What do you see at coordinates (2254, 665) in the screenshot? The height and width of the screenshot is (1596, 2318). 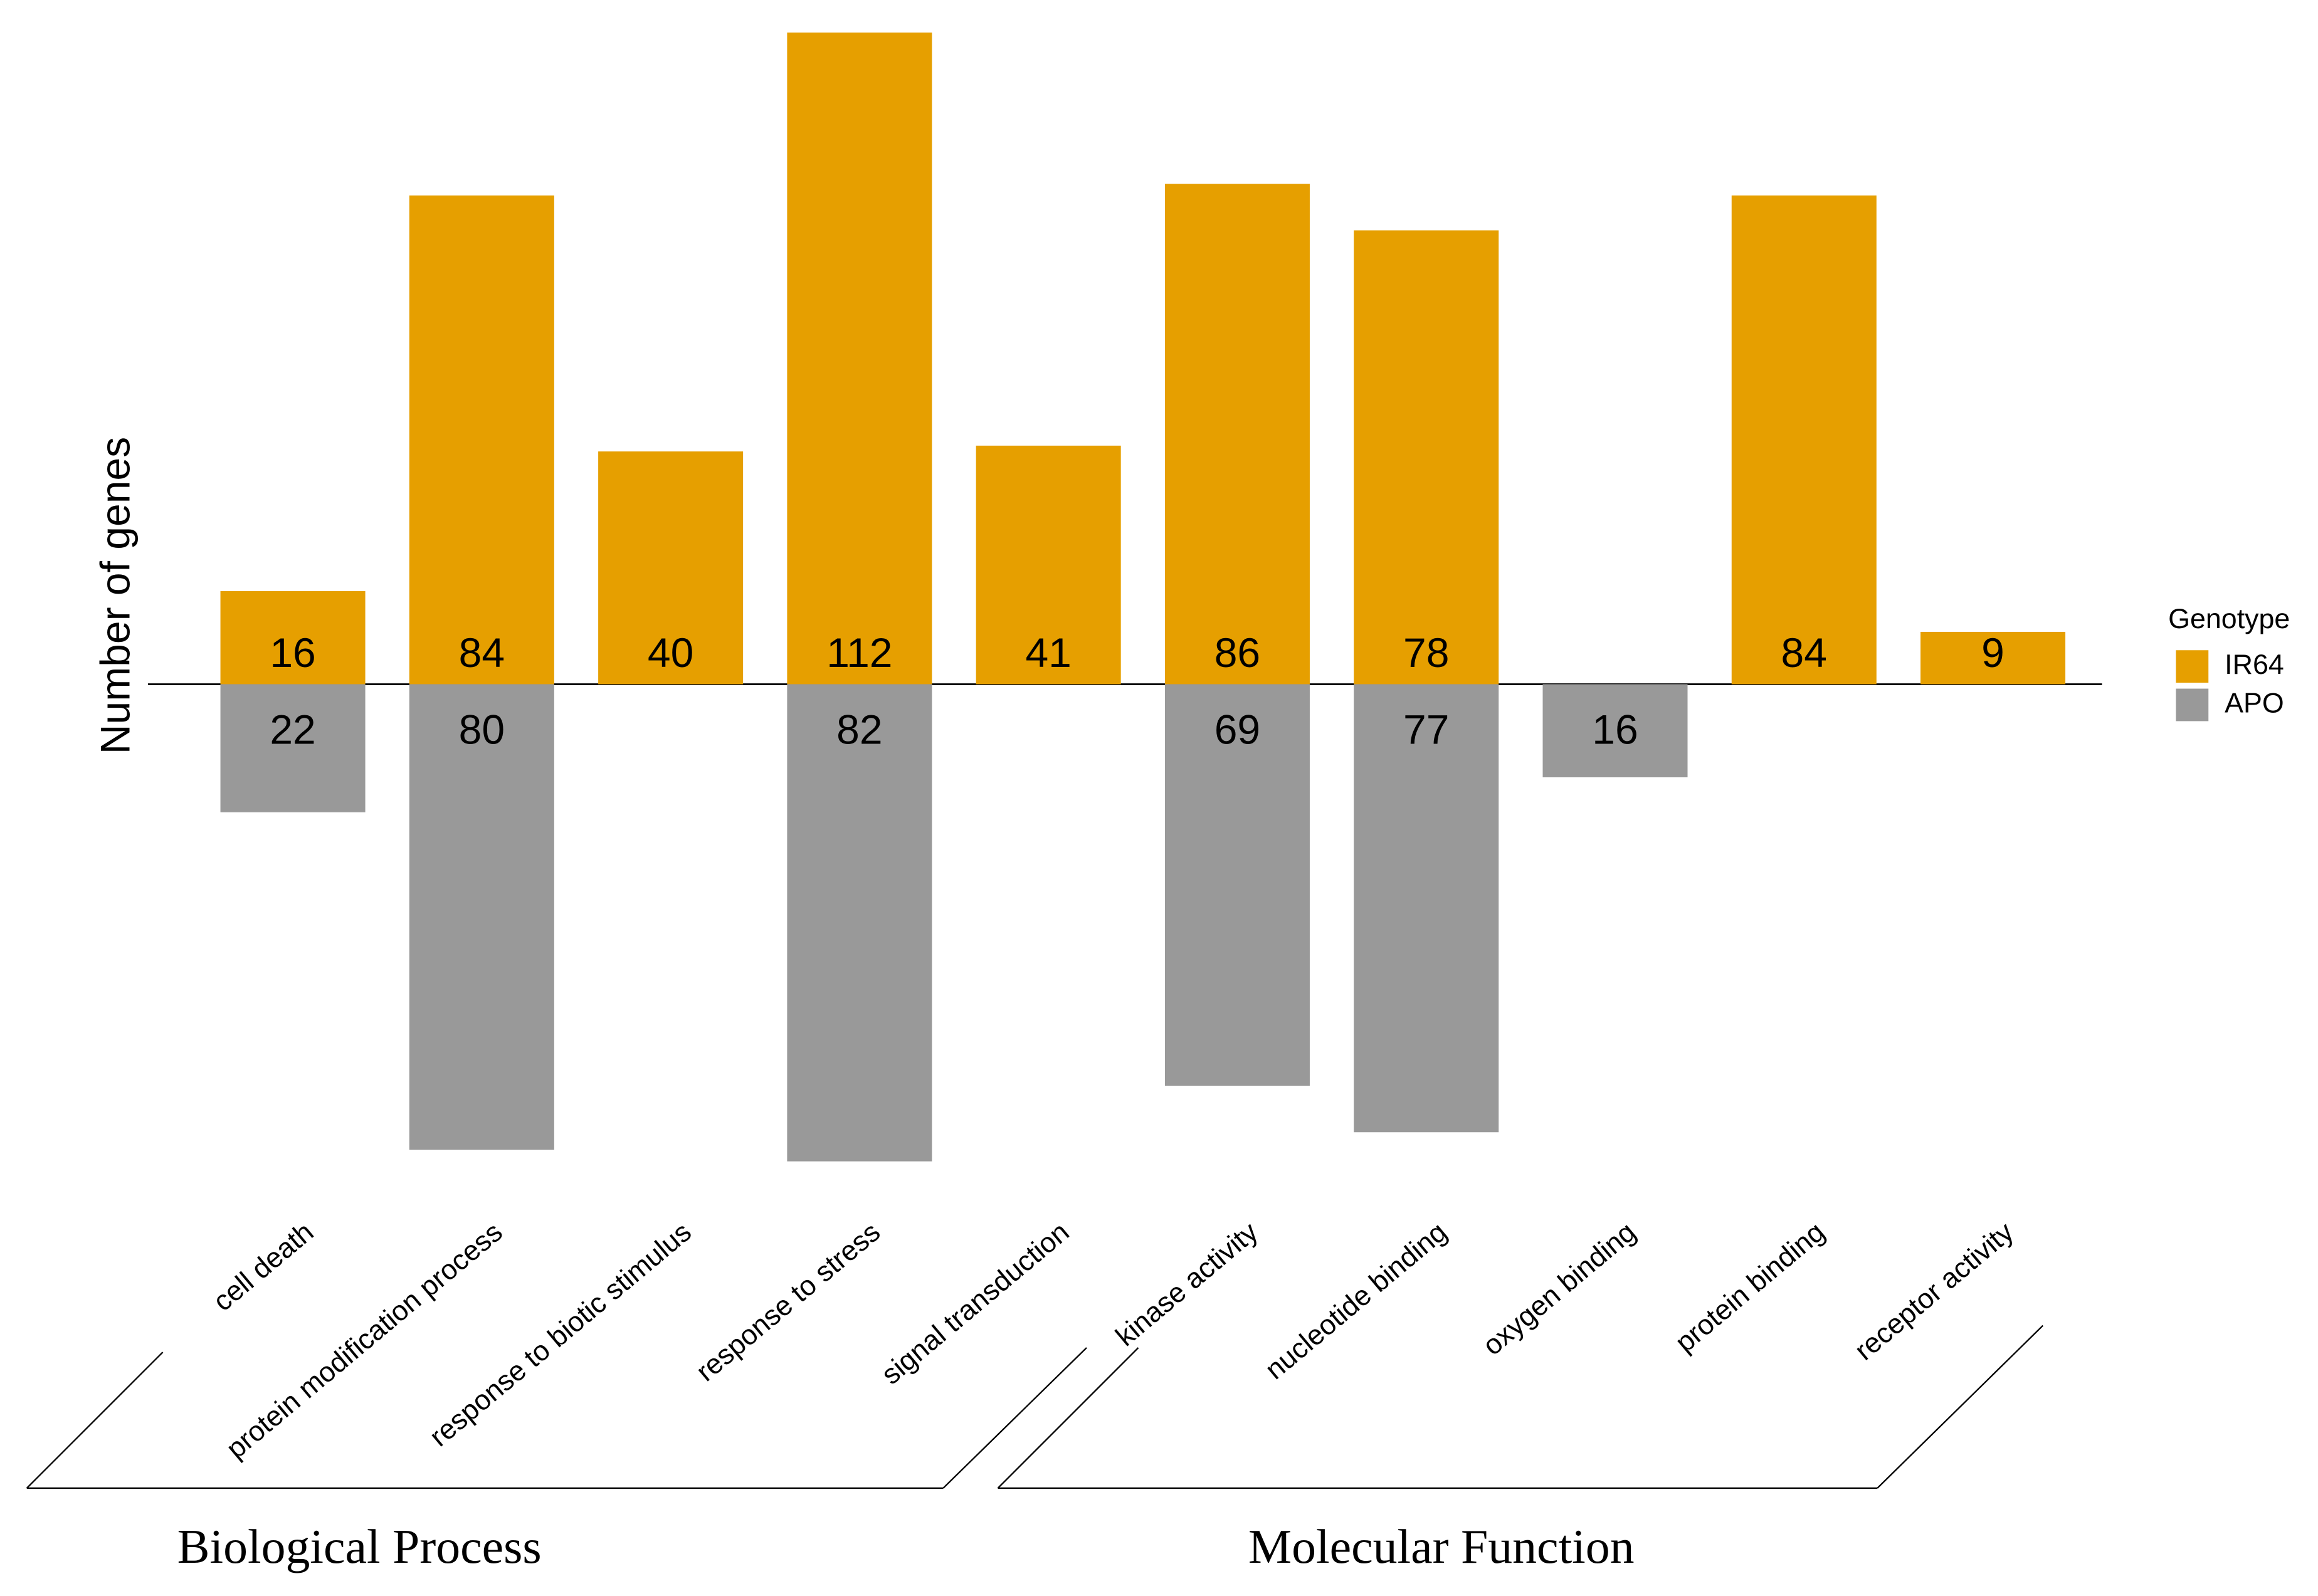 I see `legend-label: IR64` at bounding box center [2254, 665].